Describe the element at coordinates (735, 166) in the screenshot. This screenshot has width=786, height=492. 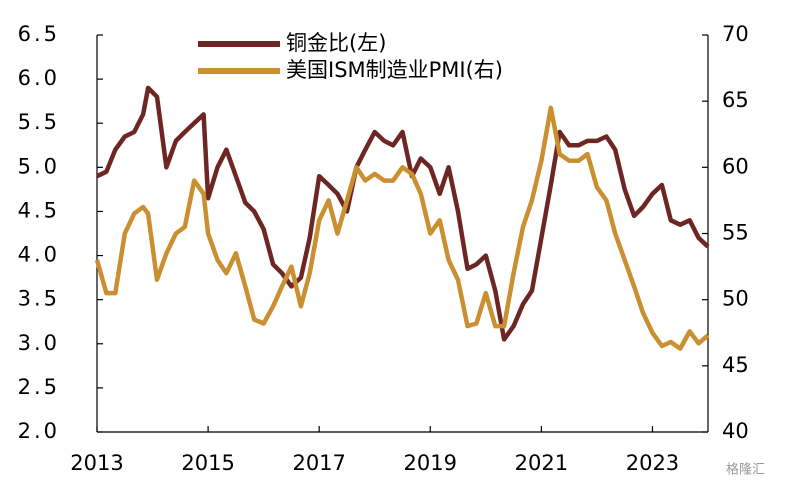
I see `y2-tick-label: 60` at that location.